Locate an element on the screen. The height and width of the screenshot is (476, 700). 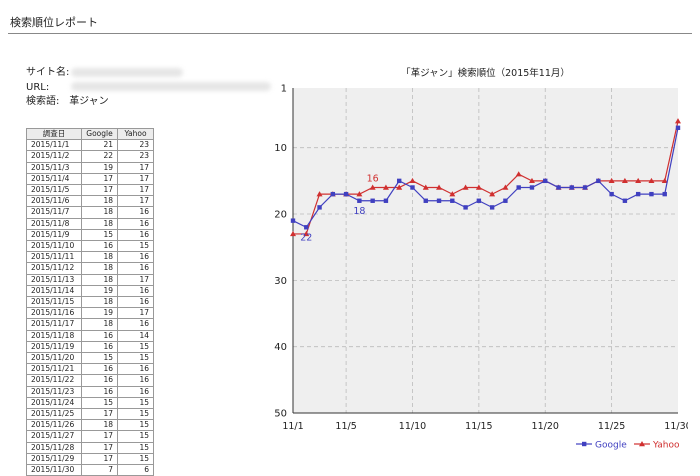
date-cell: 2015/11/11 is located at coordinates (54, 257).